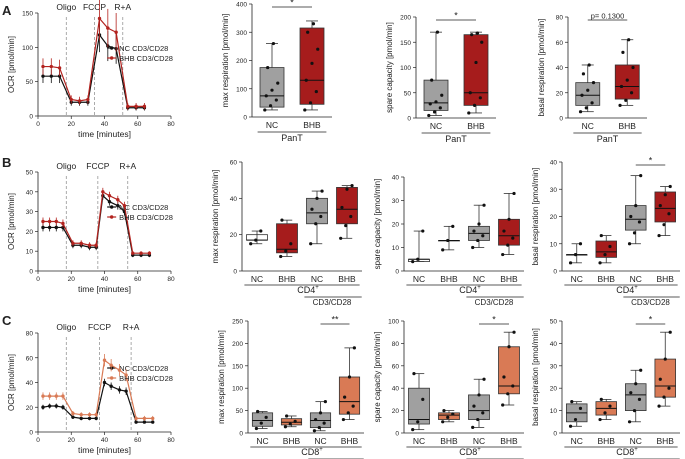  What do you see at coordinates (405, 68) in the screenshot?
I see `A-spare-ytick-label-2: 100` at bounding box center [405, 68].